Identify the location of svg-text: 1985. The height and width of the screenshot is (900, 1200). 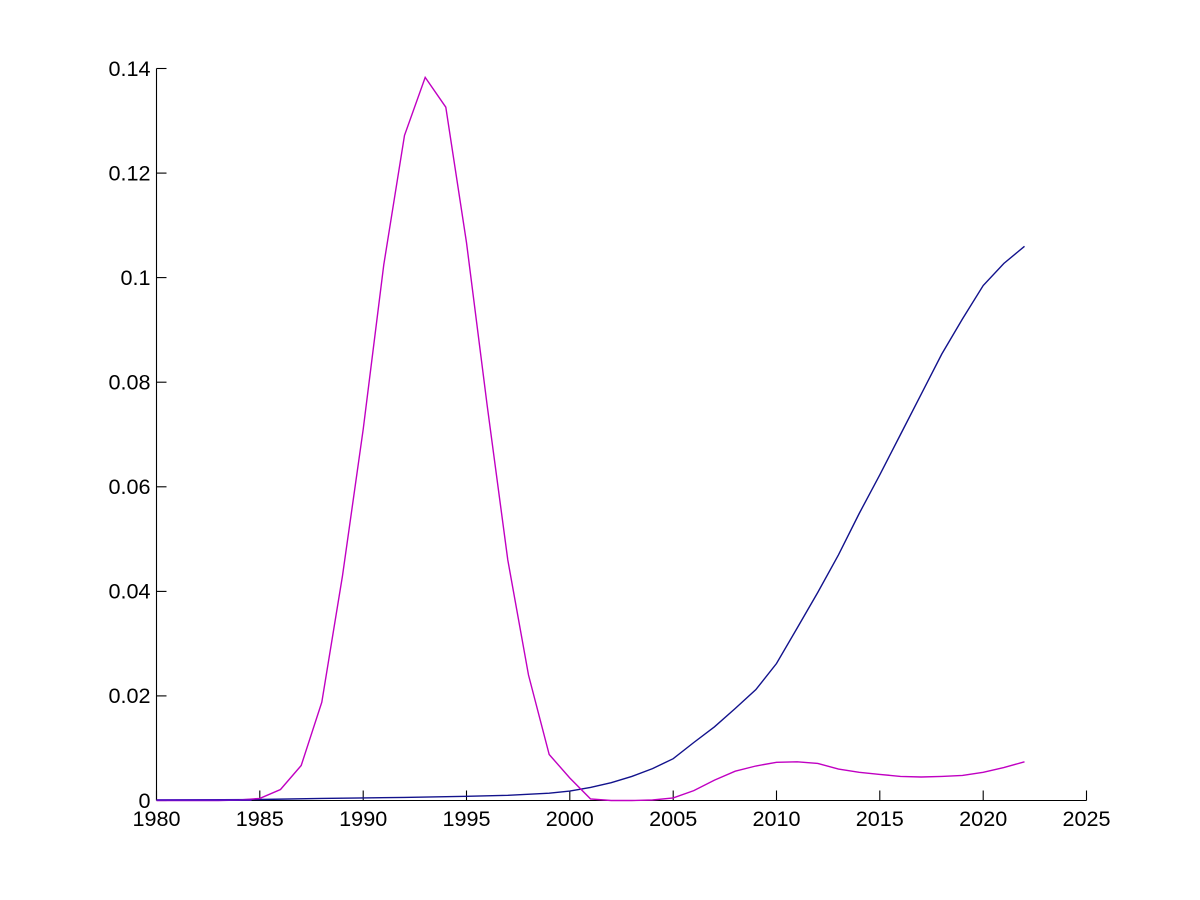
(260, 818).